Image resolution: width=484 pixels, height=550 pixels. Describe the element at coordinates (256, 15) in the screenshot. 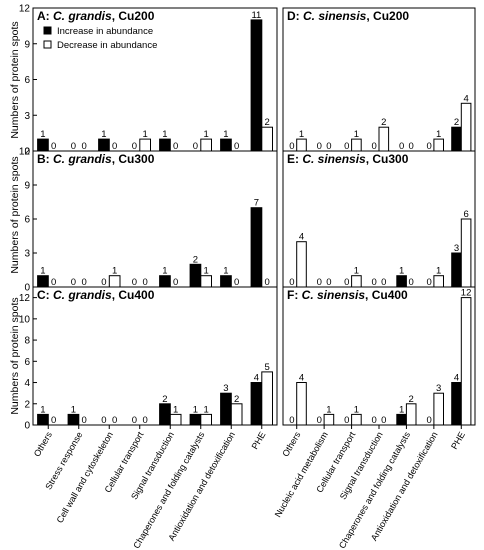

I see `data-label-increase: 11` at that location.